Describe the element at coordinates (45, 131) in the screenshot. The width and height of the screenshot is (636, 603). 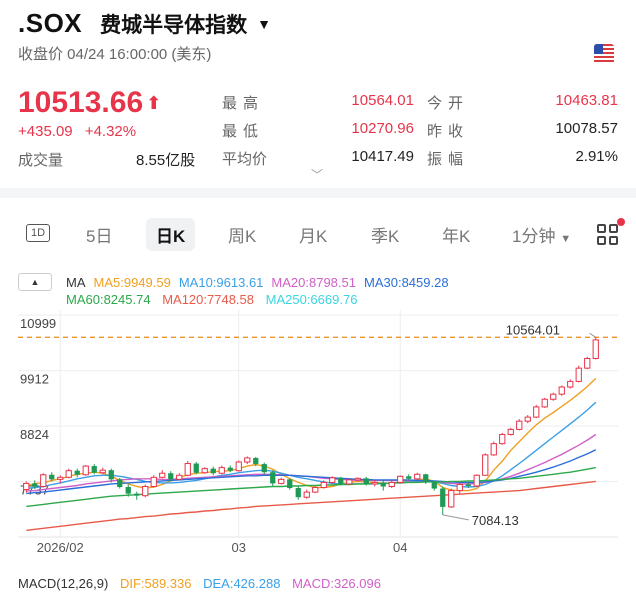
I see `change-absolute: +435.09` at that location.